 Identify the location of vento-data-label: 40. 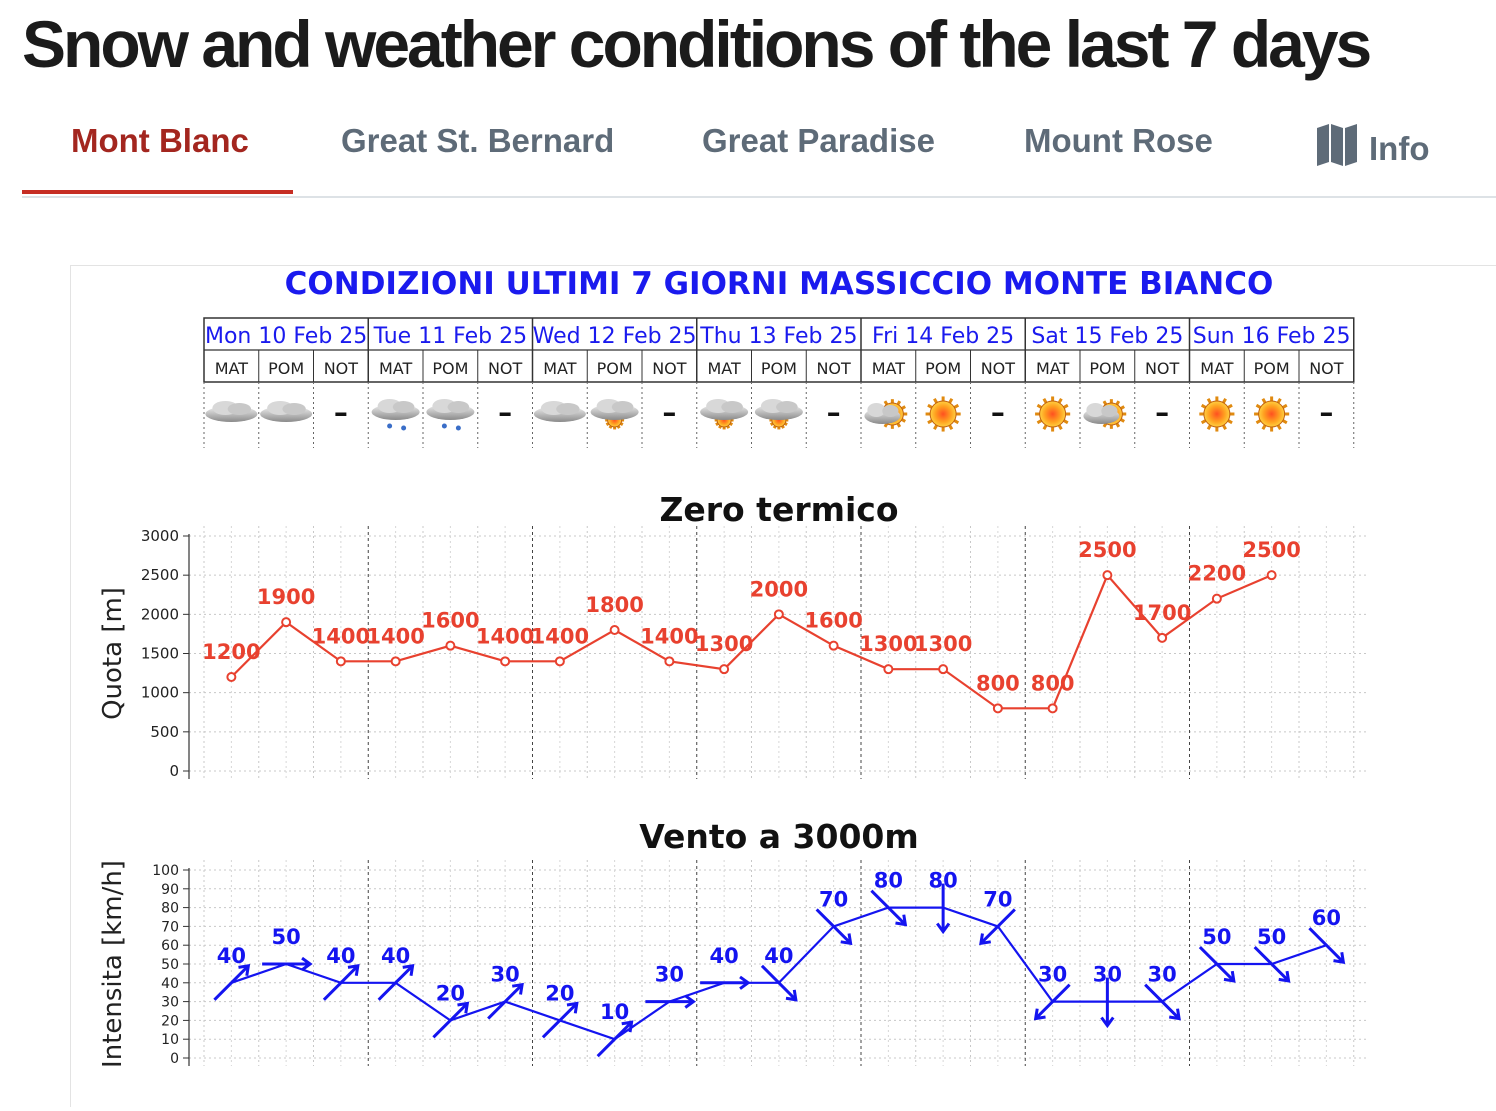
(724, 956).